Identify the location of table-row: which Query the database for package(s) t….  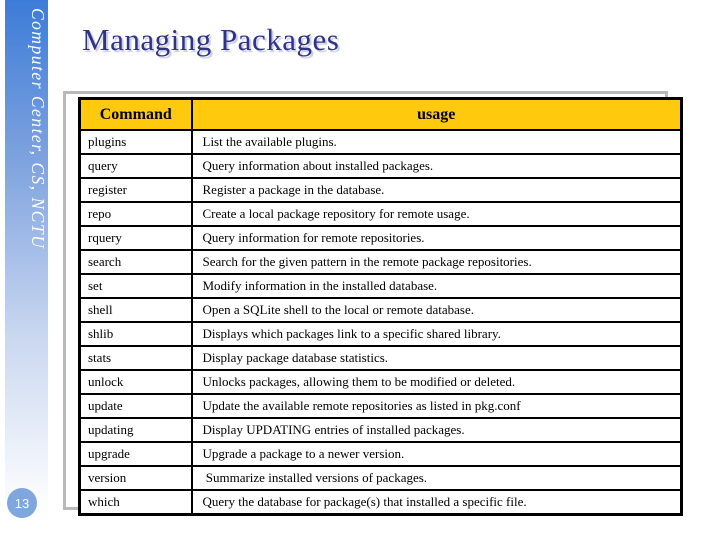
(380, 502).